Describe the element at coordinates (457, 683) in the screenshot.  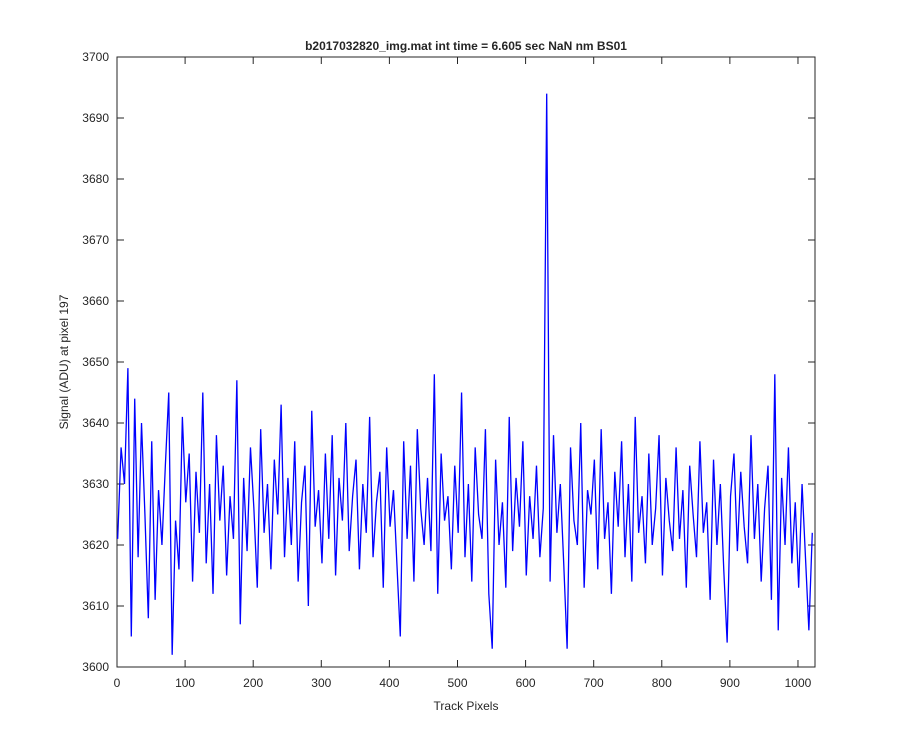
I see `x-tick-label: 500` at that location.